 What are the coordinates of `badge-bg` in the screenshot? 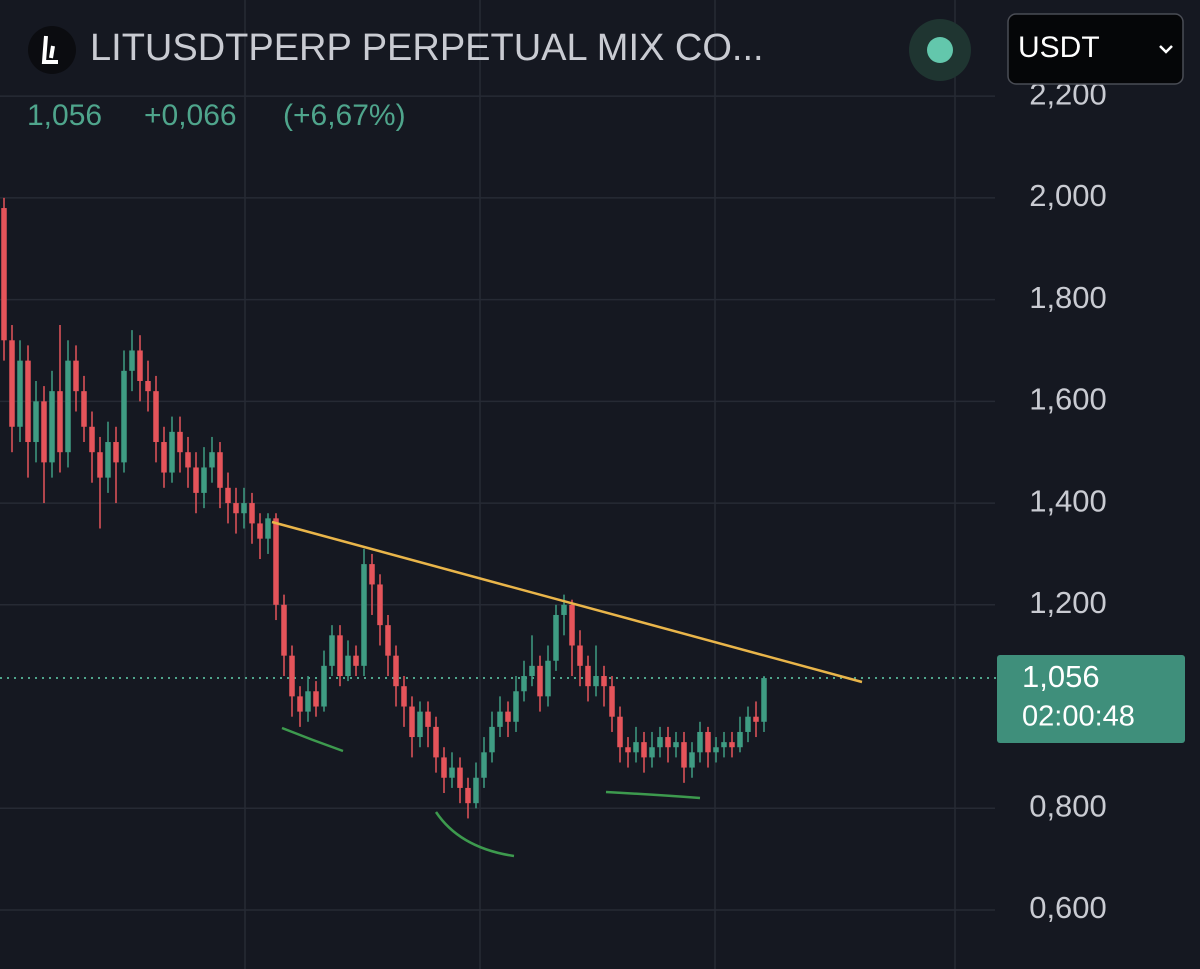 It's located at (1091, 699).